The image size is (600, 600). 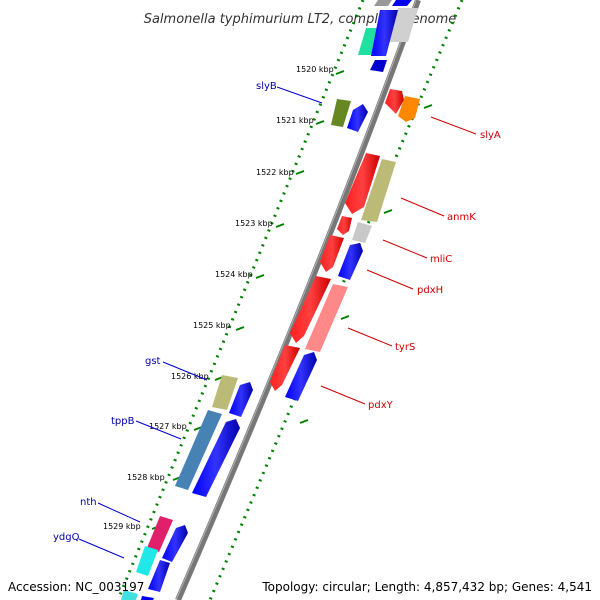 I want to click on feature-top-green, so click(x=369, y=41).